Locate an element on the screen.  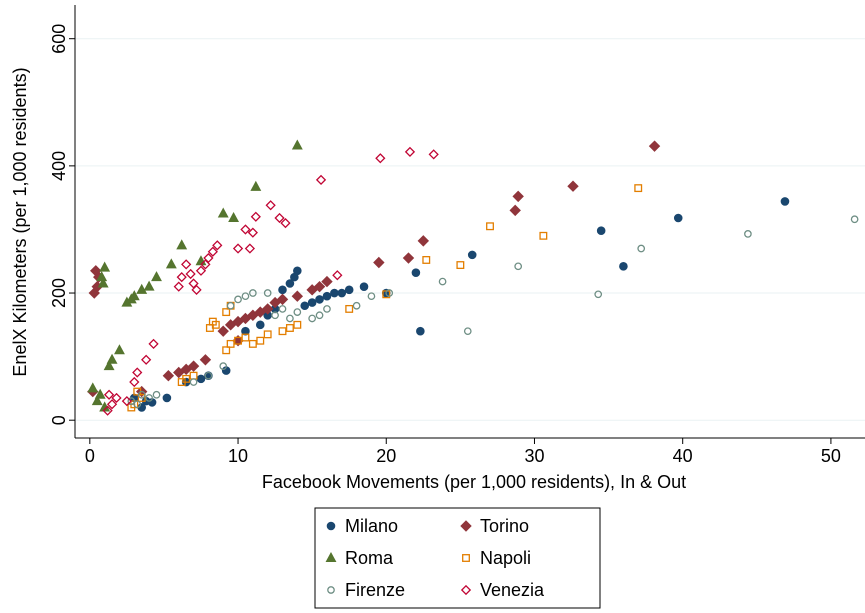
legend-item: Torino is located at coordinates (494, 526).